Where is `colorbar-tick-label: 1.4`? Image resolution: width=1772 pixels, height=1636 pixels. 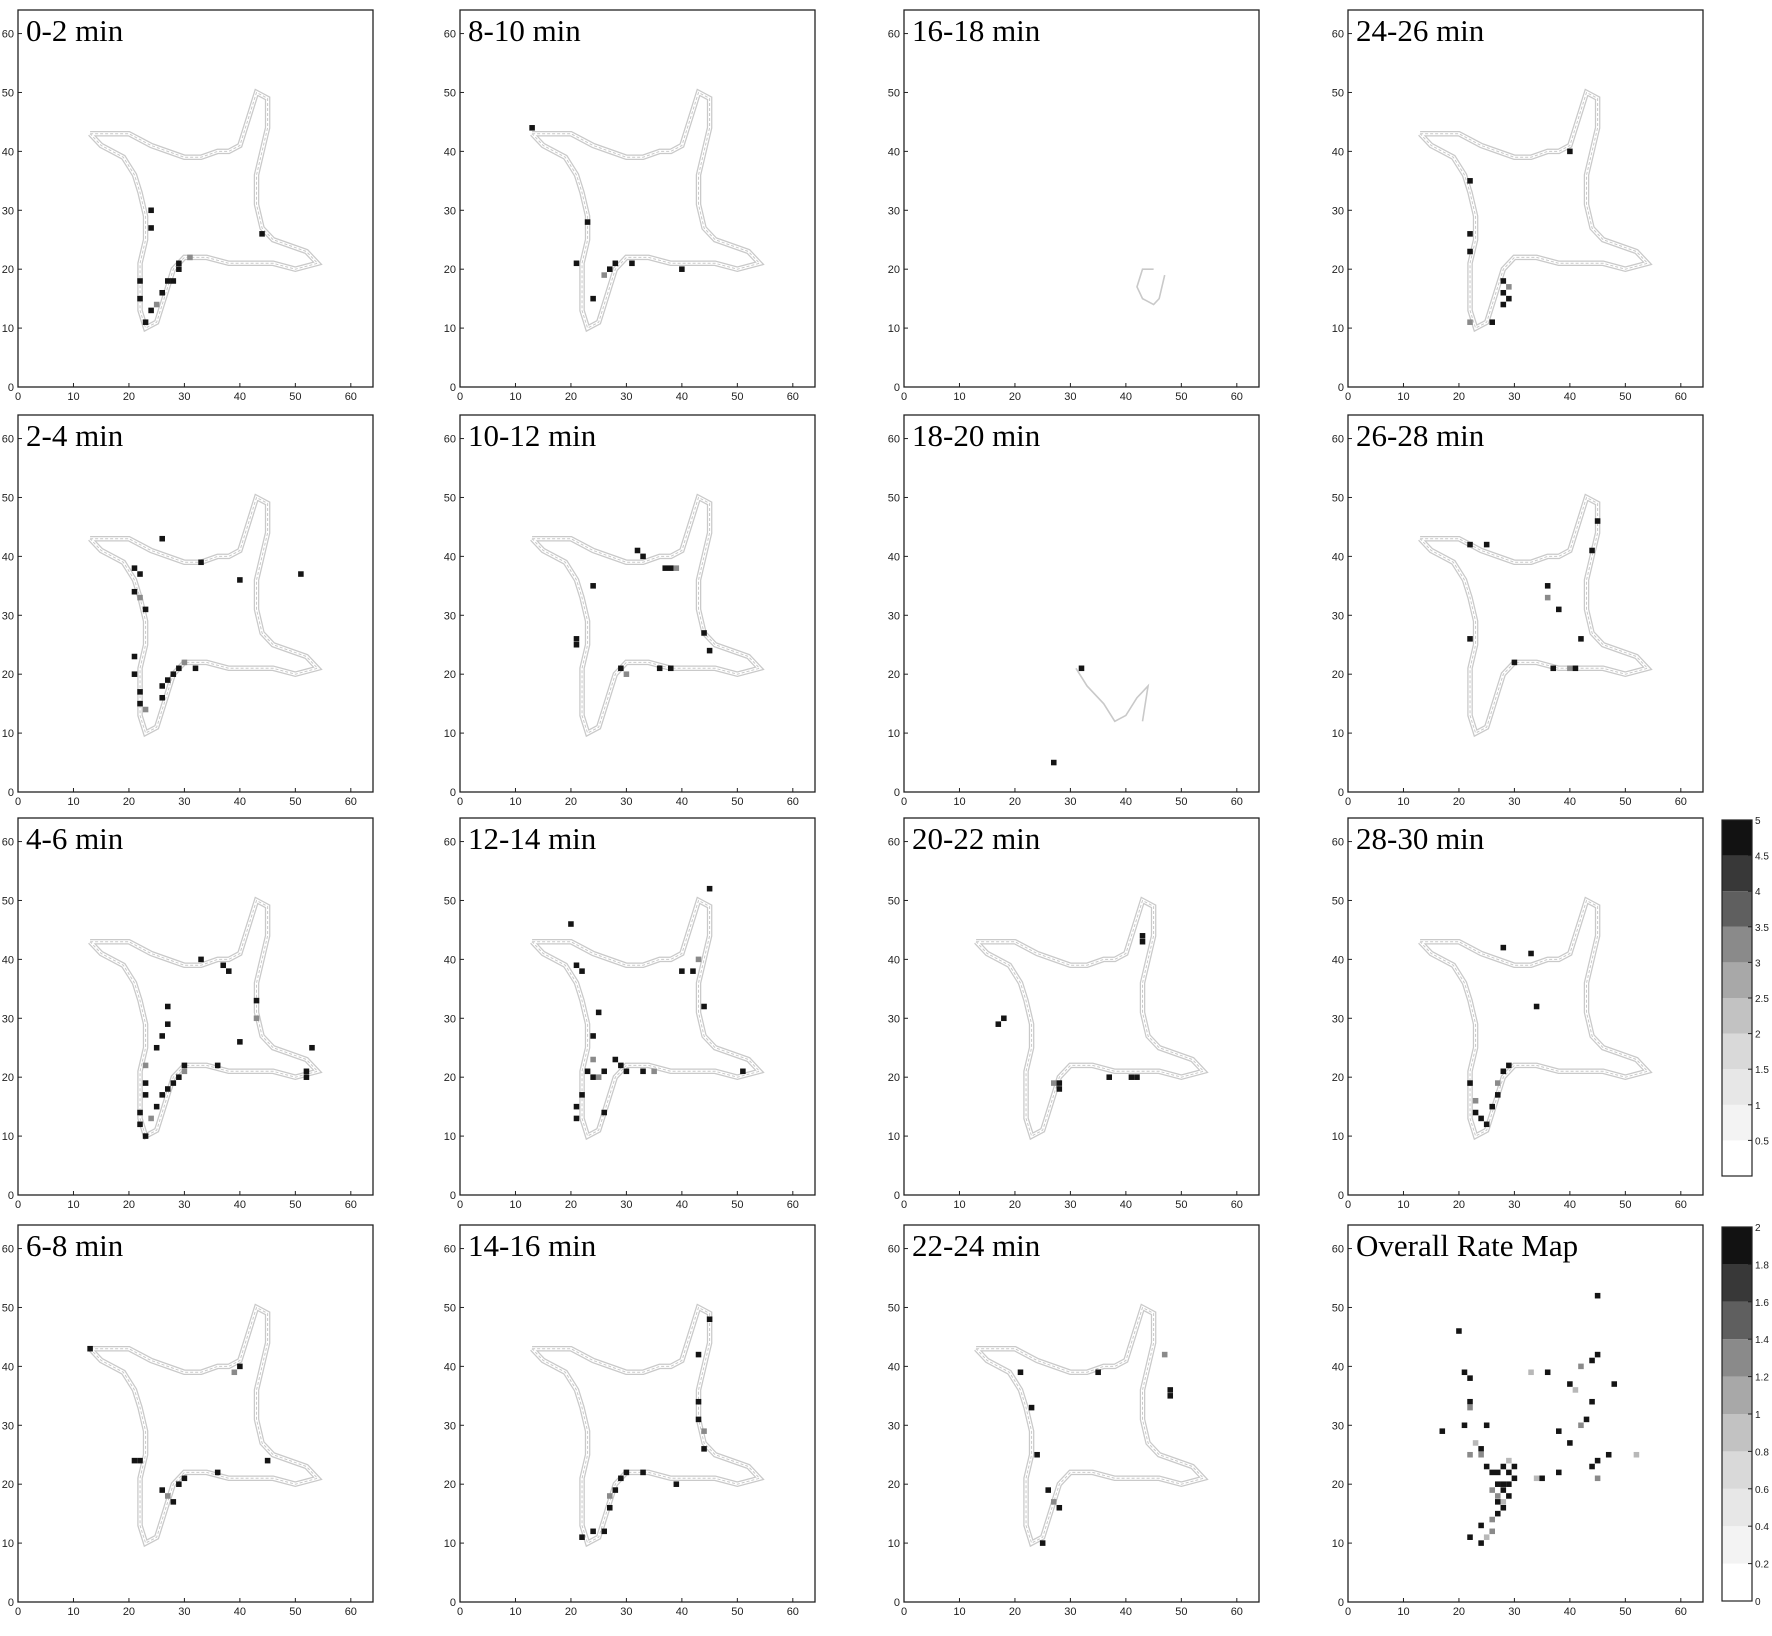
colorbar-tick-label: 1.4 is located at coordinates (1762, 1340).